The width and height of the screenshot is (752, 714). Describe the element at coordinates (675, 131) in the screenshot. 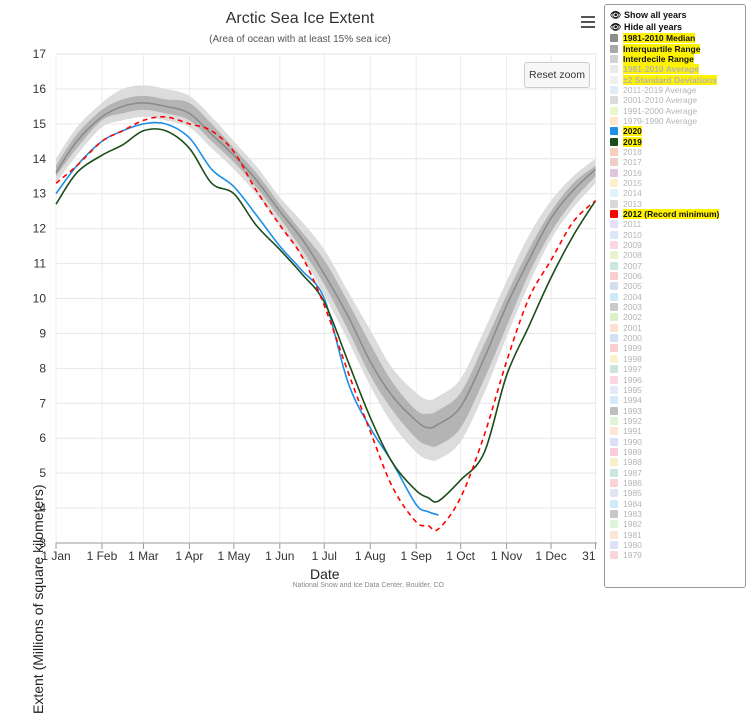

I see `legend-item: 2020` at that location.